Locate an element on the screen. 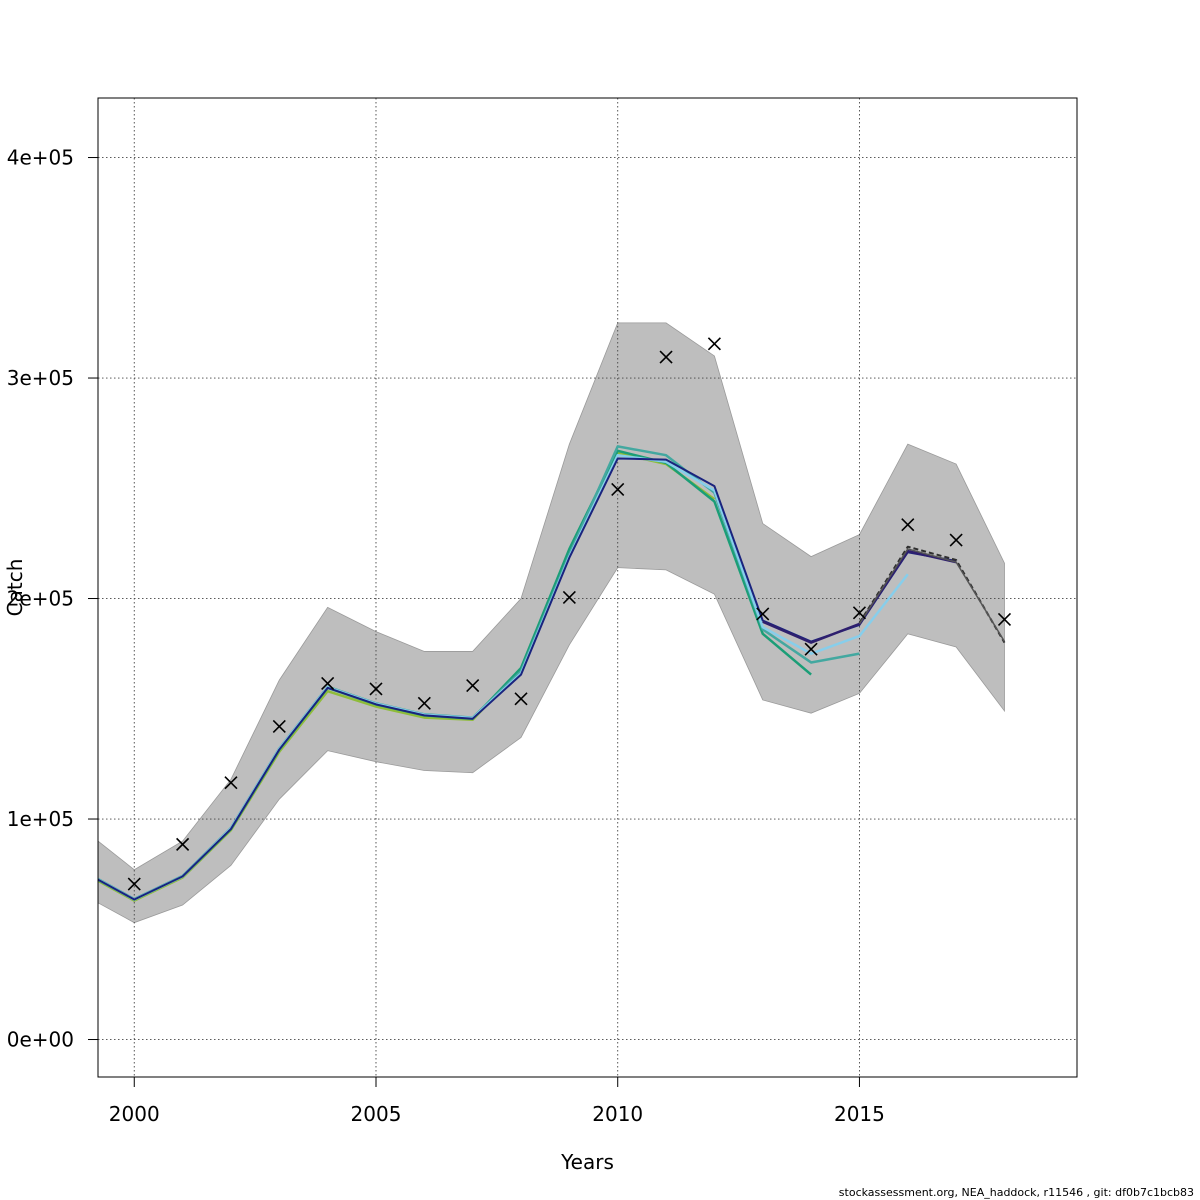  y-tick-label: 4e+05 is located at coordinates (40, 158).